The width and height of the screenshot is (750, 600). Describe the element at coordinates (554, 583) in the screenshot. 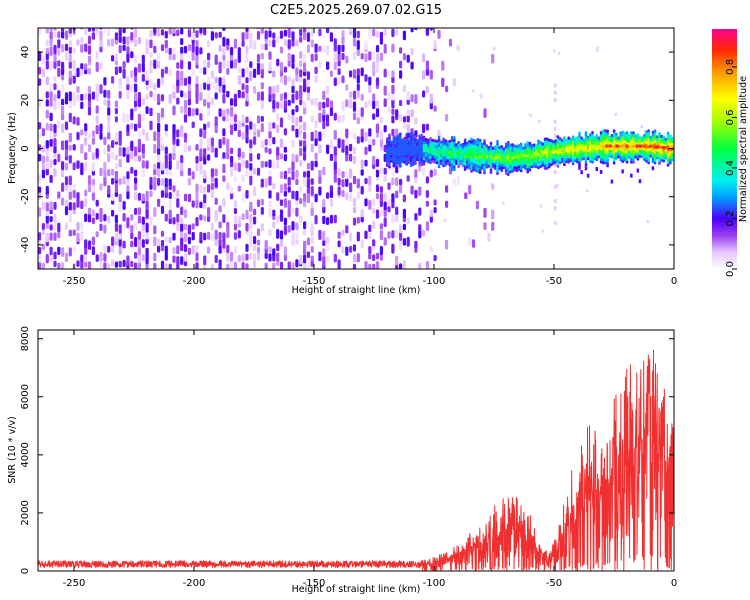

I see `snr-x-tick-label: -50` at that location.